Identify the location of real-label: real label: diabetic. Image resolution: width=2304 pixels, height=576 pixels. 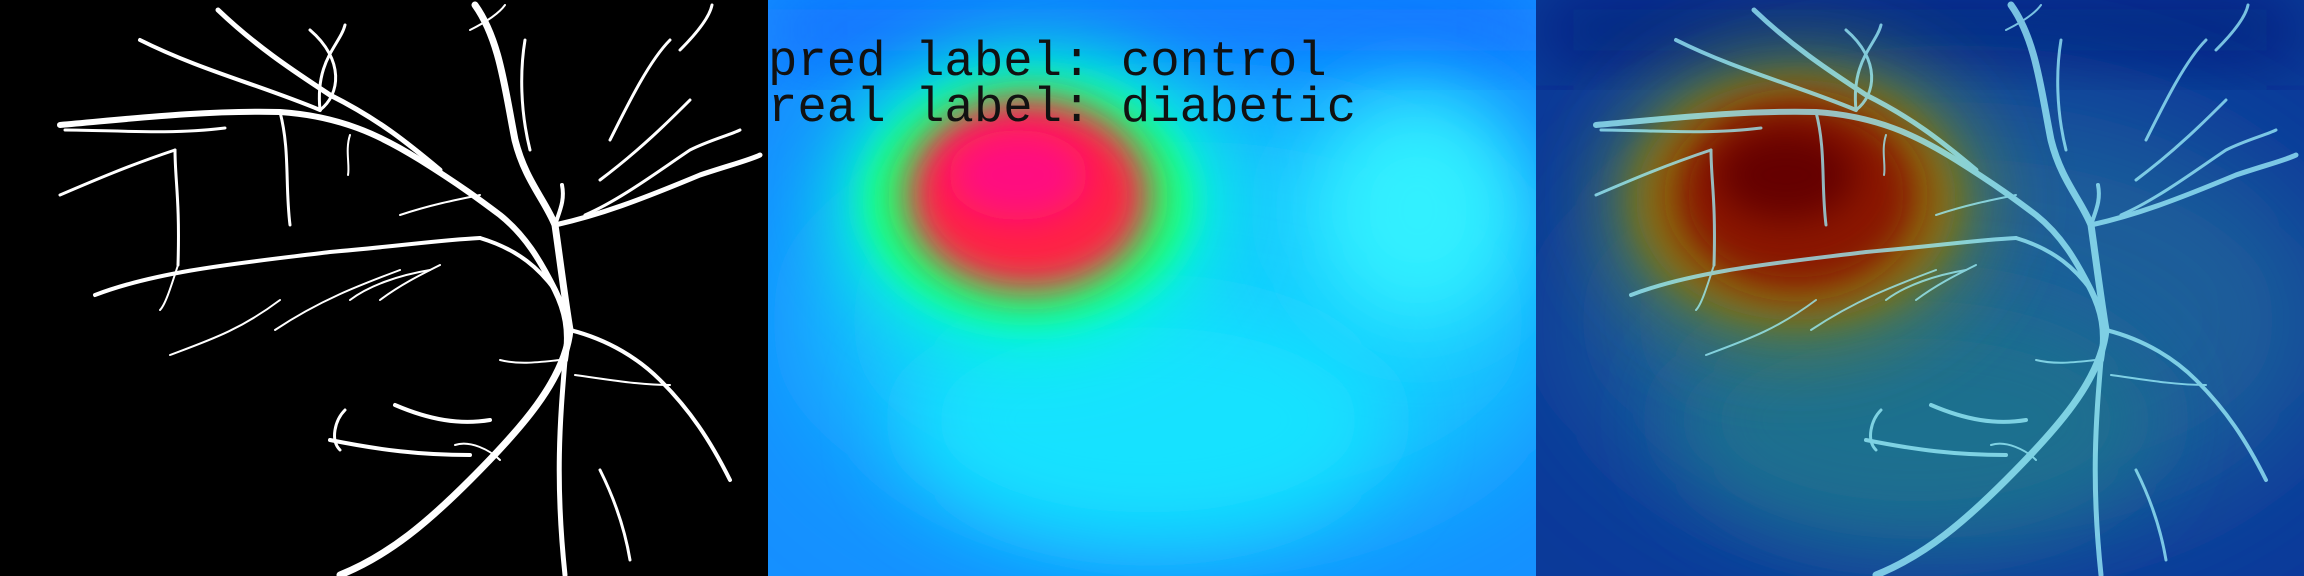
(1062, 108).